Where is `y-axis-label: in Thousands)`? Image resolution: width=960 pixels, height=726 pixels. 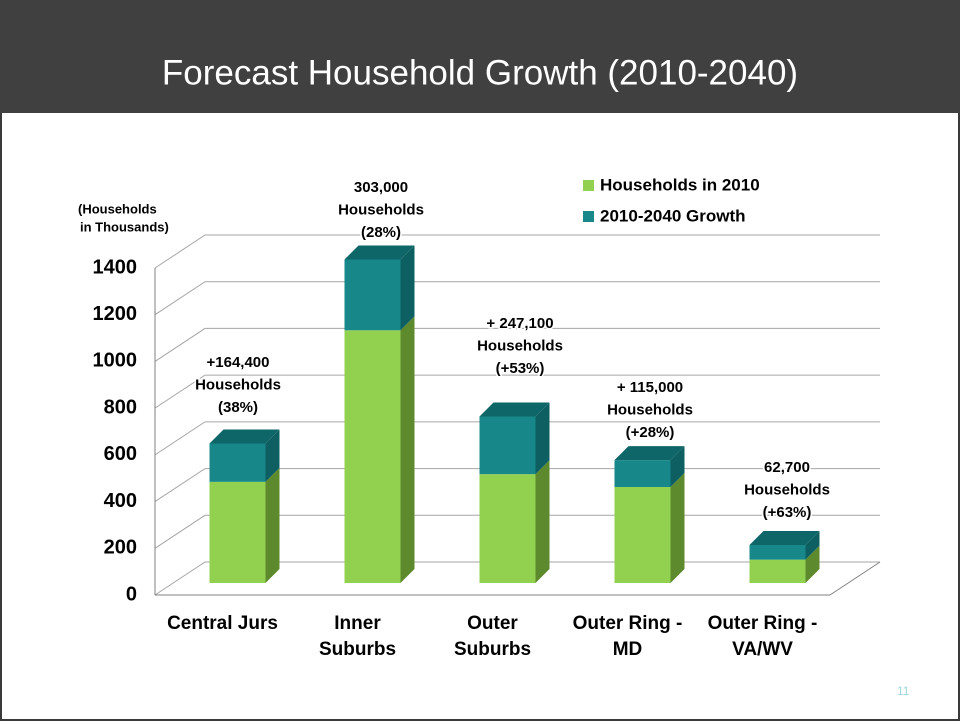
y-axis-label: in Thousands) is located at coordinates (124, 226).